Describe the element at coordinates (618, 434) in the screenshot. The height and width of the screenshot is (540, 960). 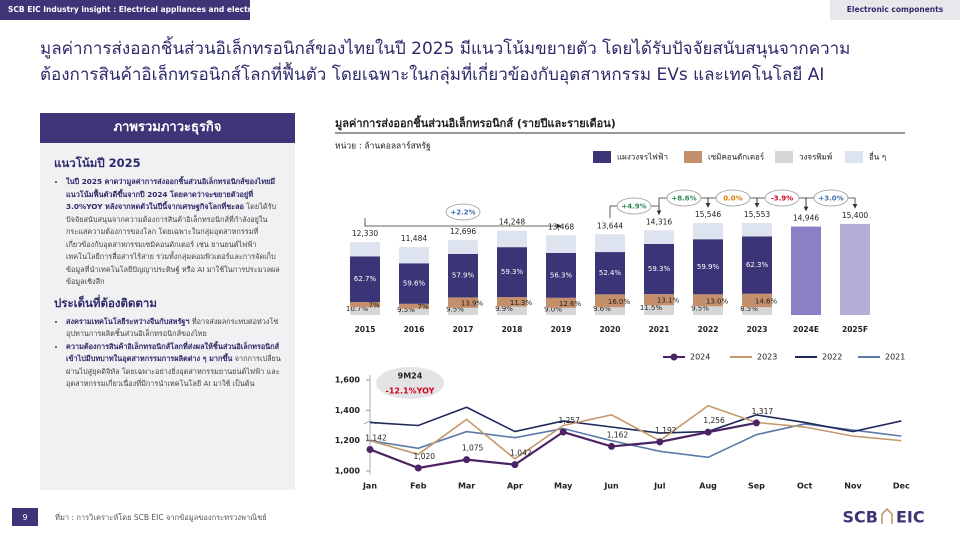
I see `point-label: 1,162` at that location.